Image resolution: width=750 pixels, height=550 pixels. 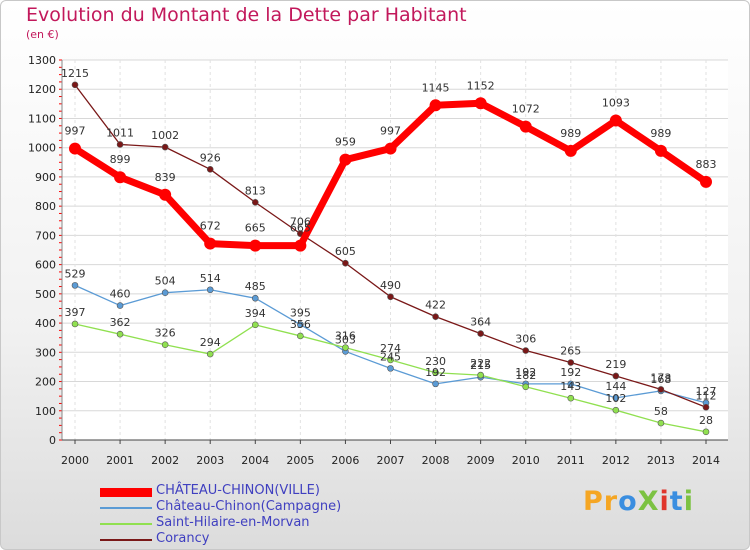 I want to click on data-label: 306, so click(x=525, y=339).